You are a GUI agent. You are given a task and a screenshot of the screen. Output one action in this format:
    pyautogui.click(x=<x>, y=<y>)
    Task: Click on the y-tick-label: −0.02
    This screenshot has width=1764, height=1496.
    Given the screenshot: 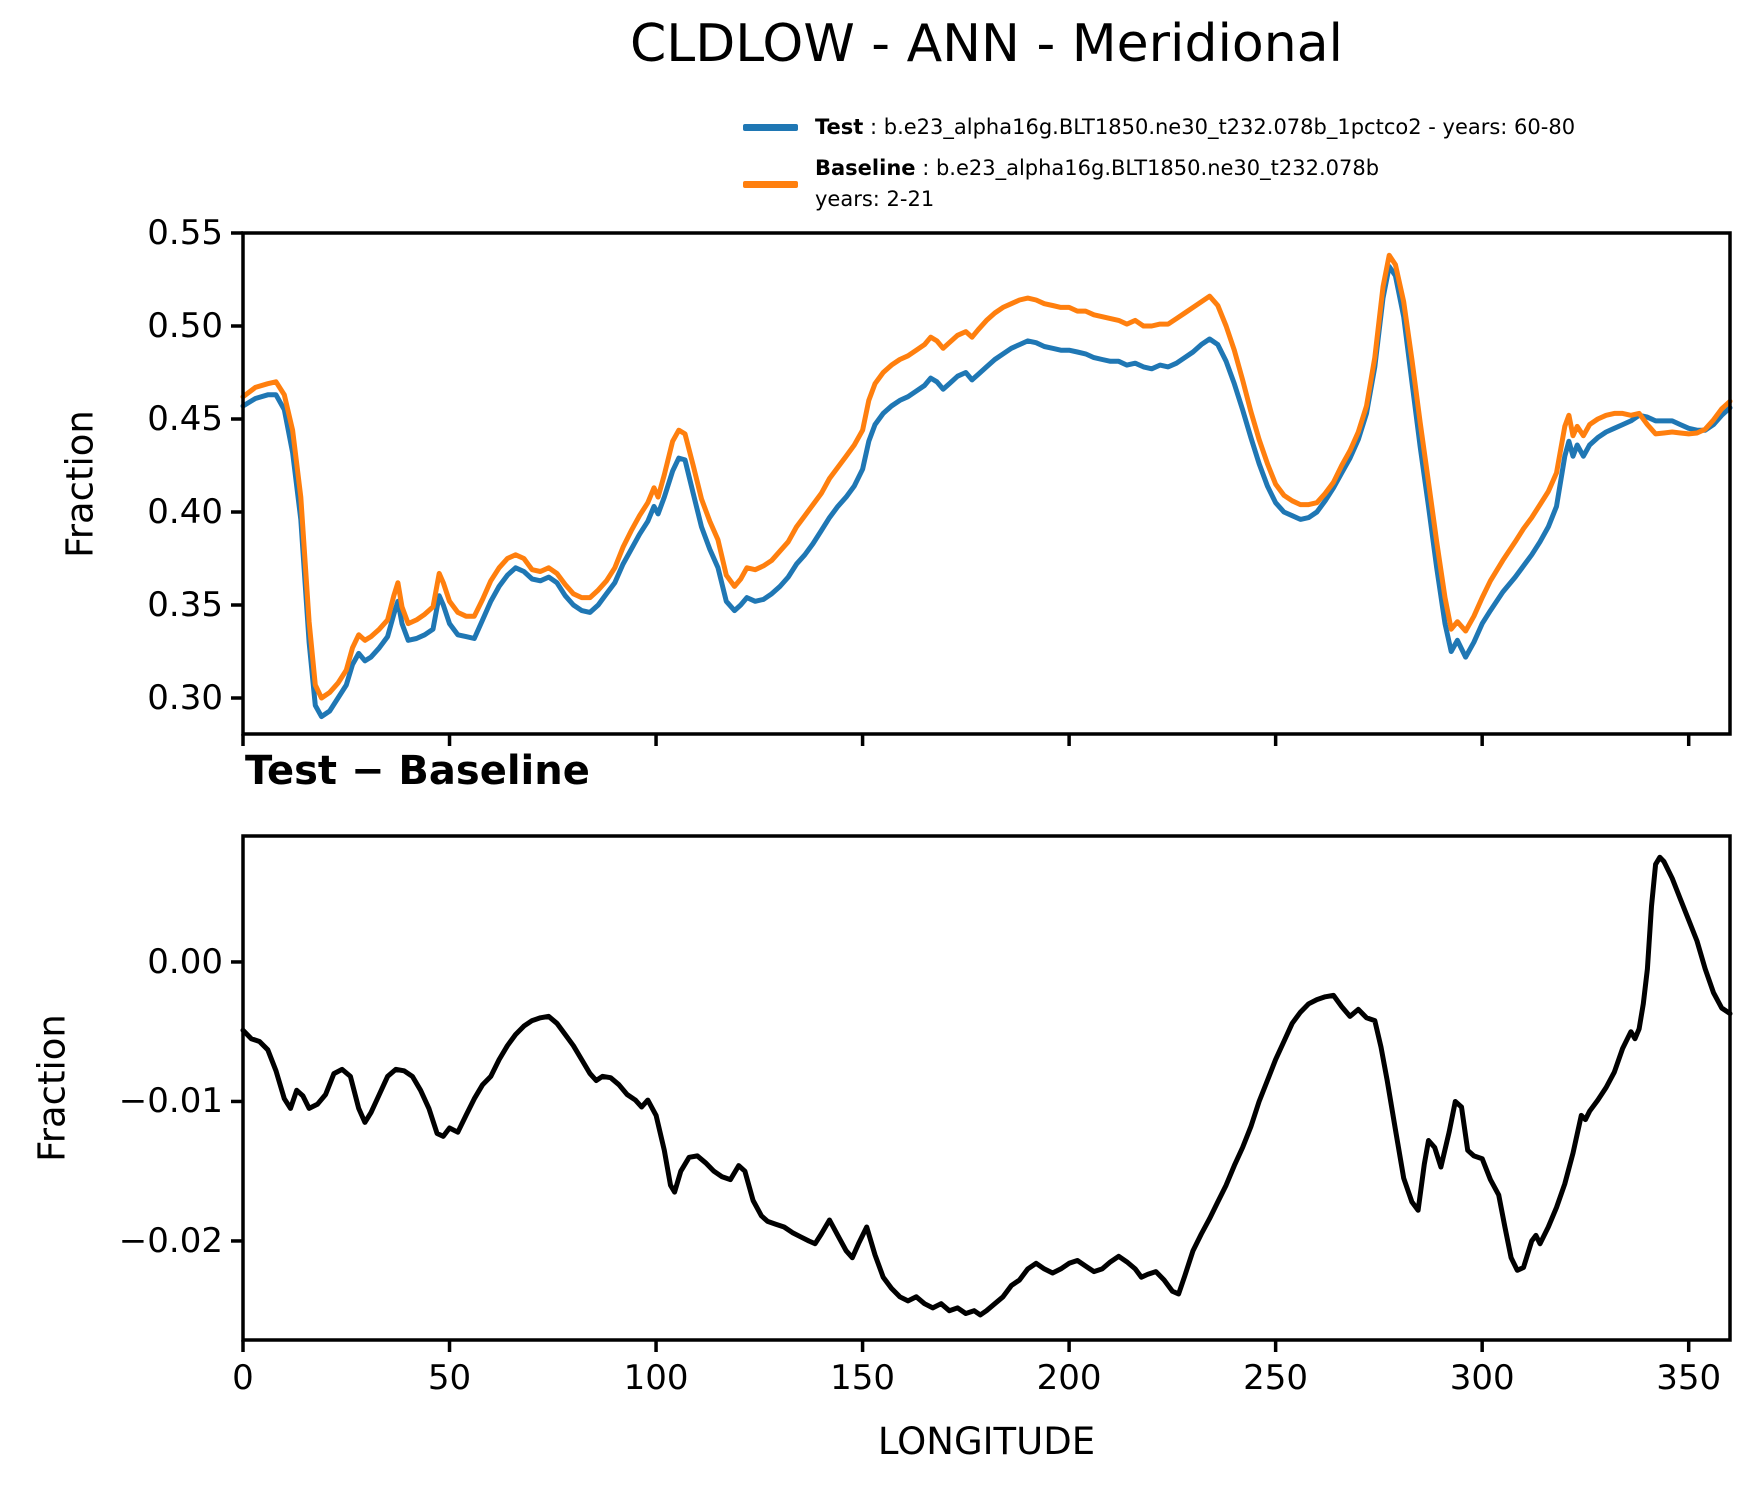 What is the action you would take?
    pyautogui.click(x=170, y=1240)
    